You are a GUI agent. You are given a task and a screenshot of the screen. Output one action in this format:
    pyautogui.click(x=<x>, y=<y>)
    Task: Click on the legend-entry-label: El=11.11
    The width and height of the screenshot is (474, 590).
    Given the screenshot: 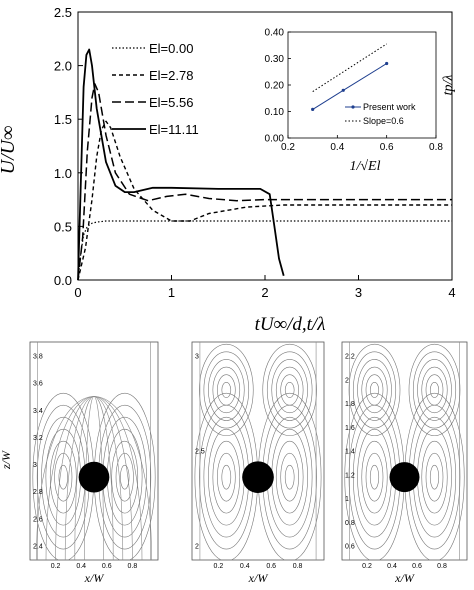 What is the action you would take?
    pyautogui.click(x=174, y=129)
    